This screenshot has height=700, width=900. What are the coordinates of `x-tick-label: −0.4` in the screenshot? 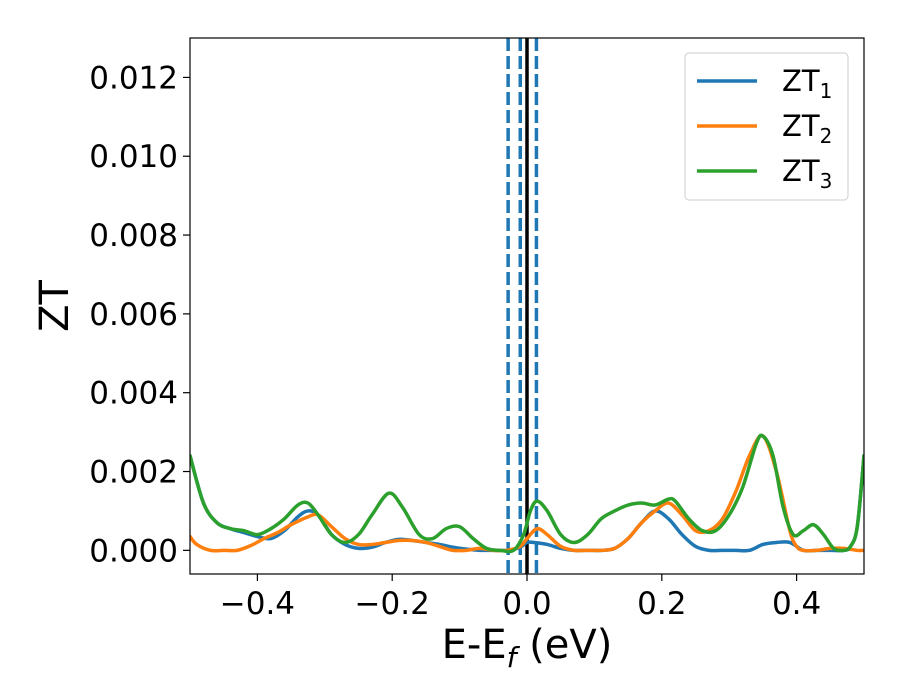 It's located at (257, 604).